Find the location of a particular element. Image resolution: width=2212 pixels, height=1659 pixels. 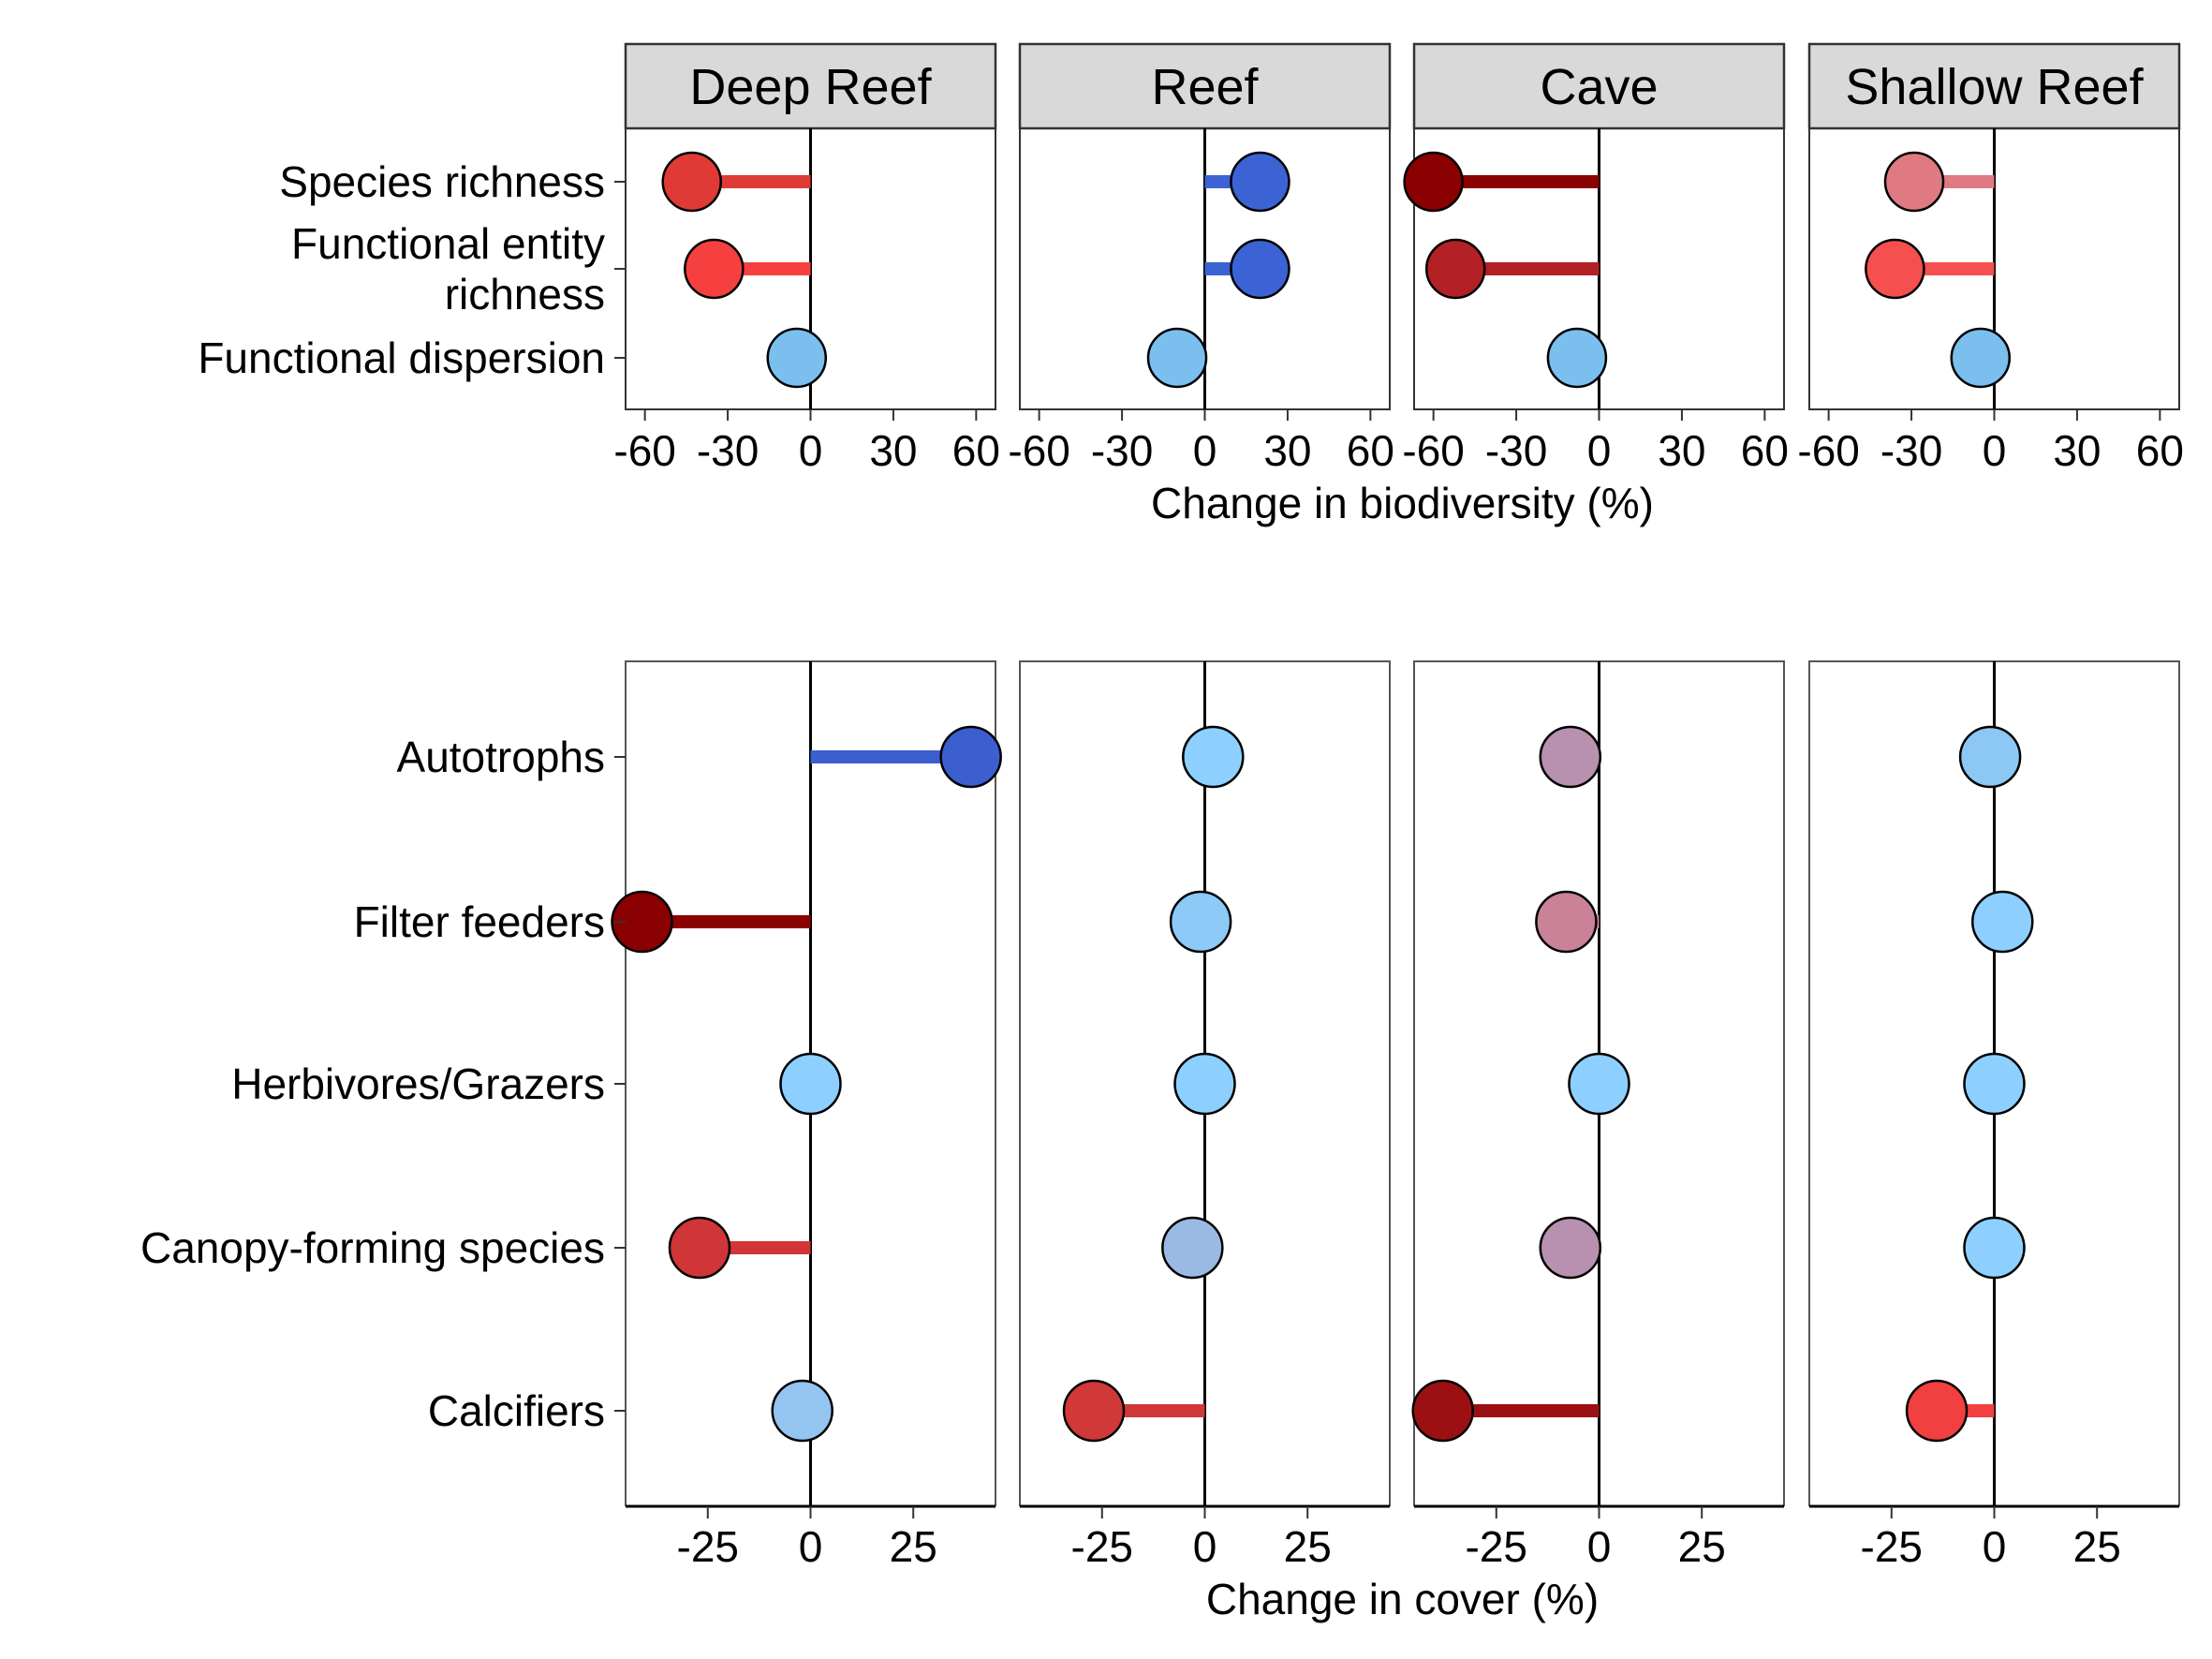

strip-label: Cave is located at coordinates (1599, 87).